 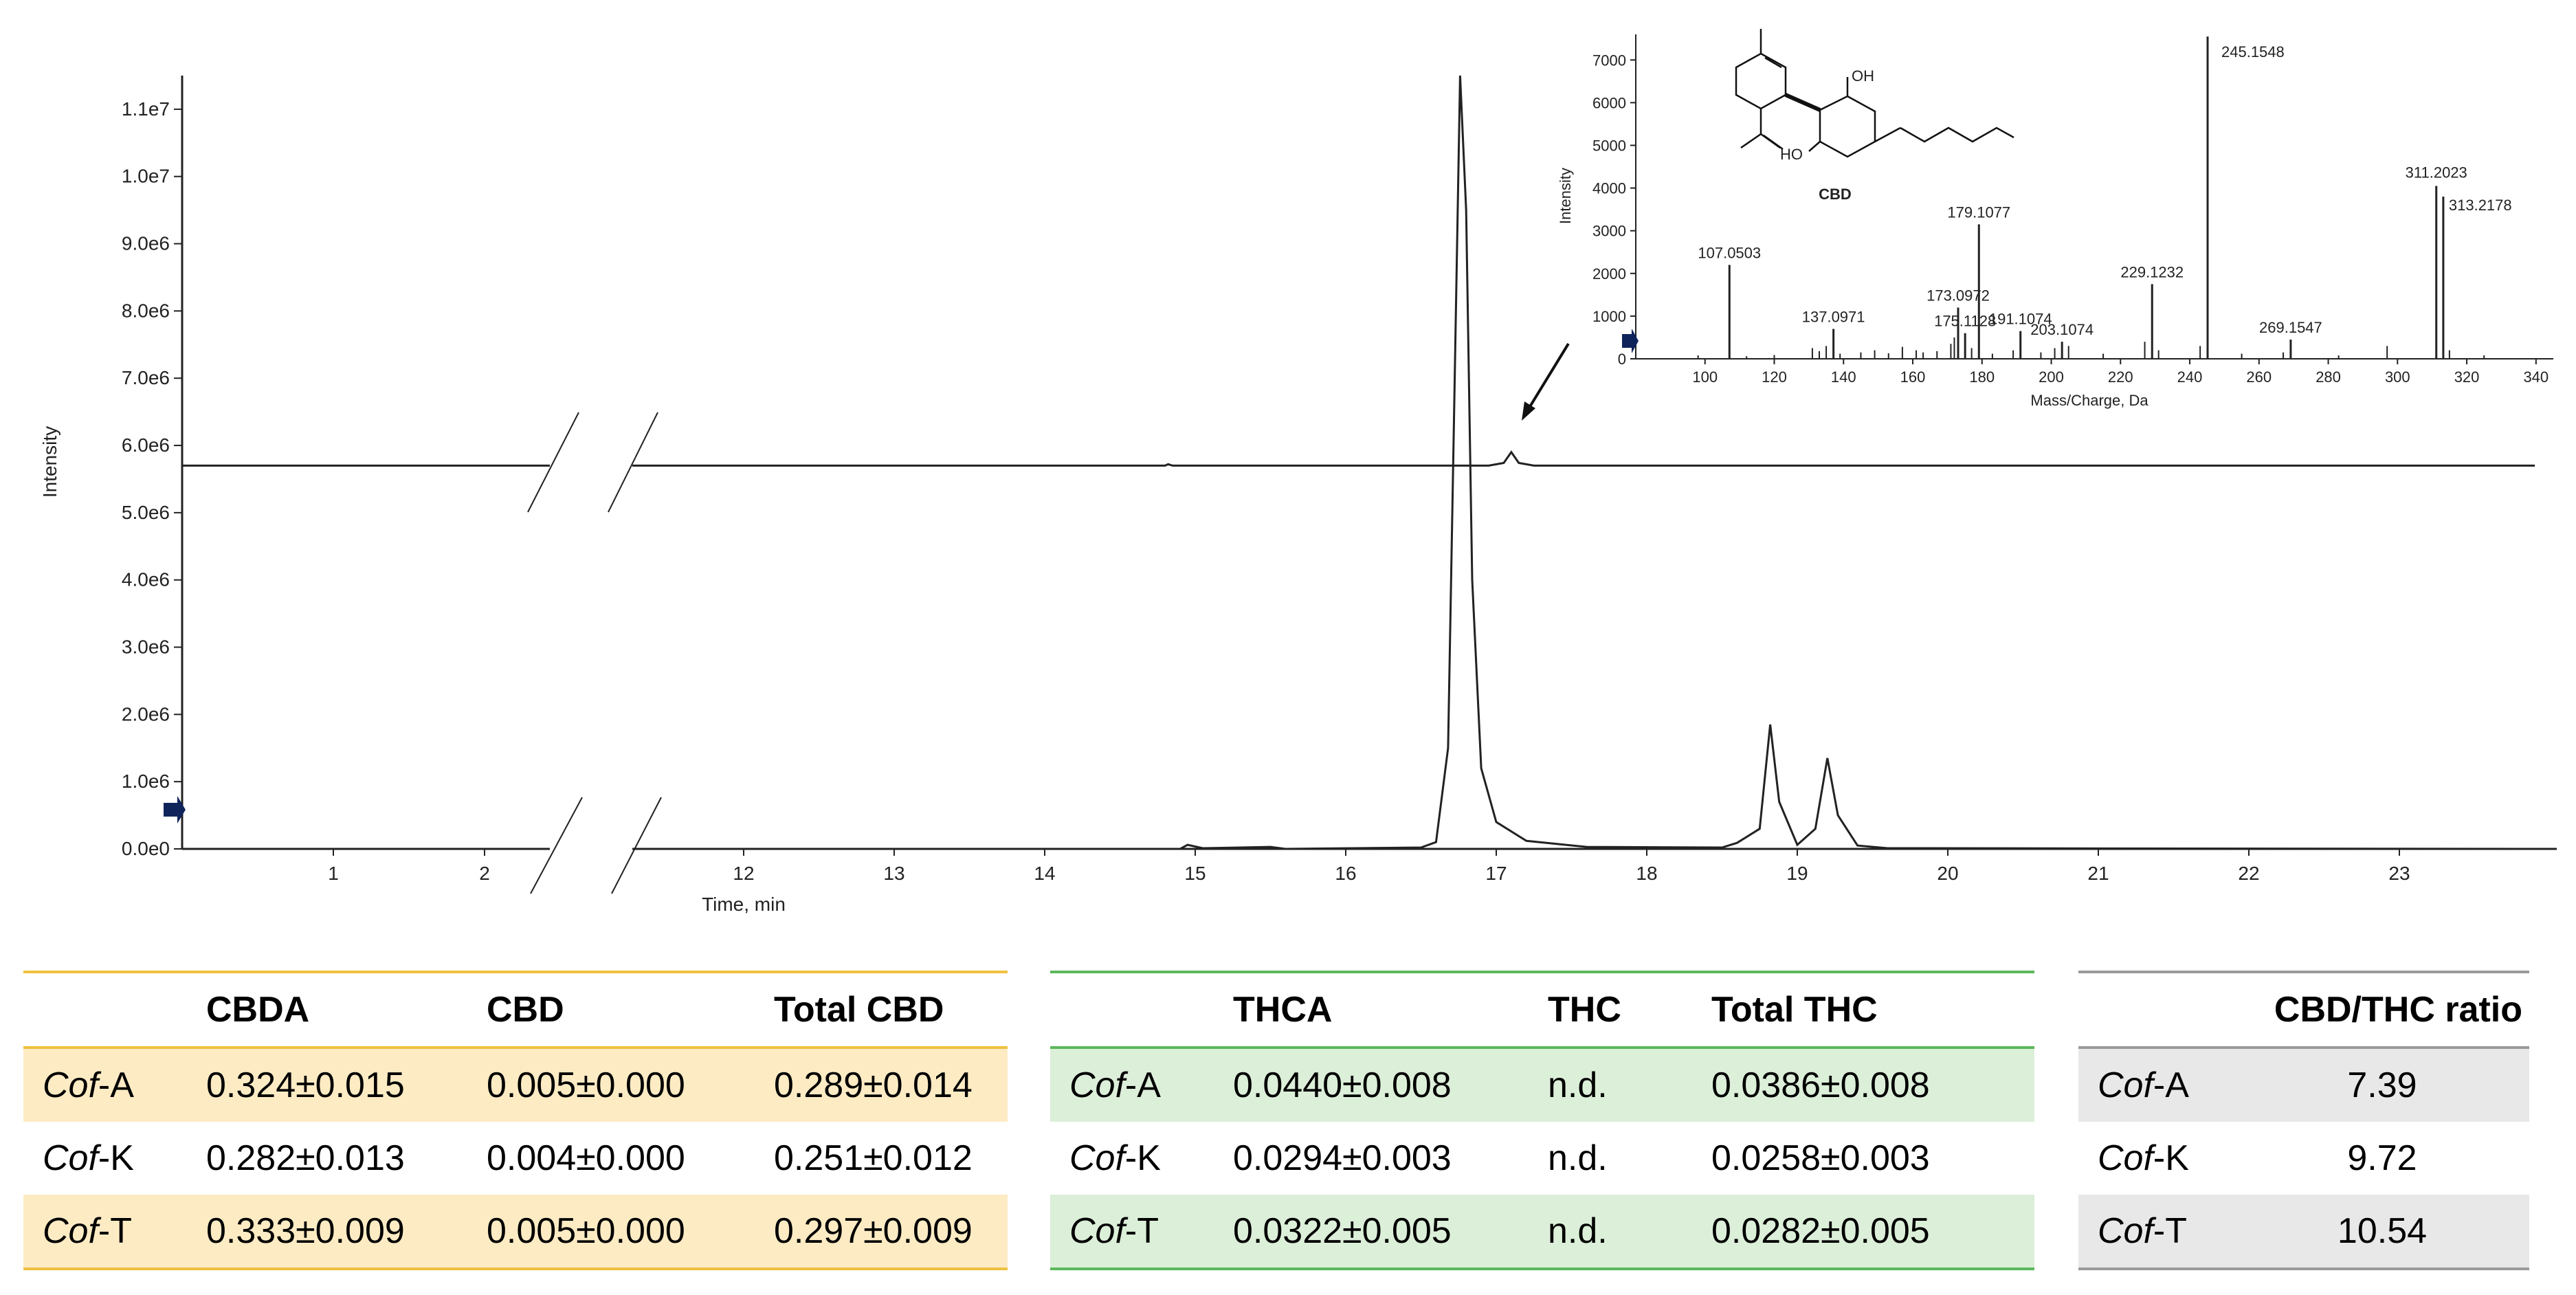 What do you see at coordinates (2382, 1158) in the screenshot?
I see `cell-value: 9.72` at bounding box center [2382, 1158].